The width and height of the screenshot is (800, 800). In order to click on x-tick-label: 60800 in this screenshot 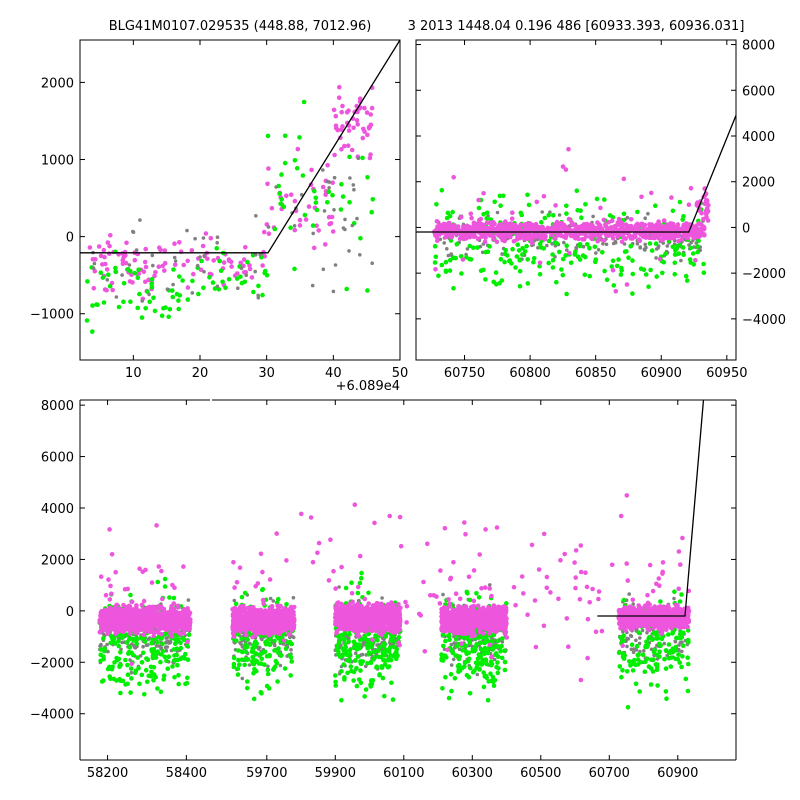, I will do `click(529, 373)`.